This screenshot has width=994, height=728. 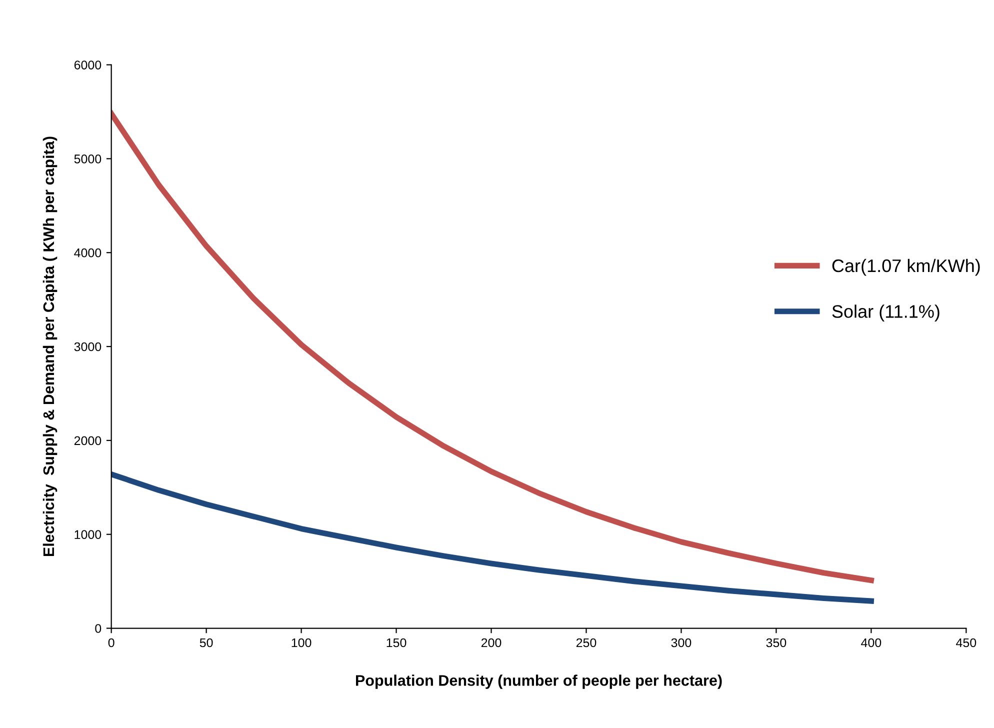 What do you see at coordinates (539, 681) in the screenshot?
I see `x-axis-title: Population Density (number of people per hectare)` at bounding box center [539, 681].